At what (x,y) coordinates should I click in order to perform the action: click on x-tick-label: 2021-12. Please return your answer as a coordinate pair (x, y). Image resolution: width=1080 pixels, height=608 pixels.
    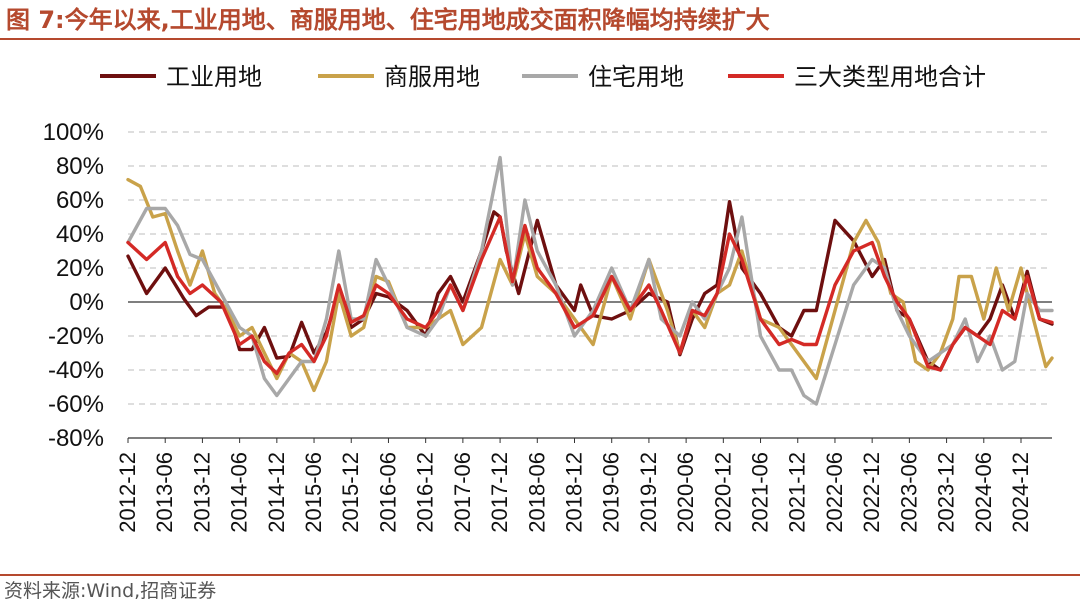
    Looking at the image, I should click on (797, 492).